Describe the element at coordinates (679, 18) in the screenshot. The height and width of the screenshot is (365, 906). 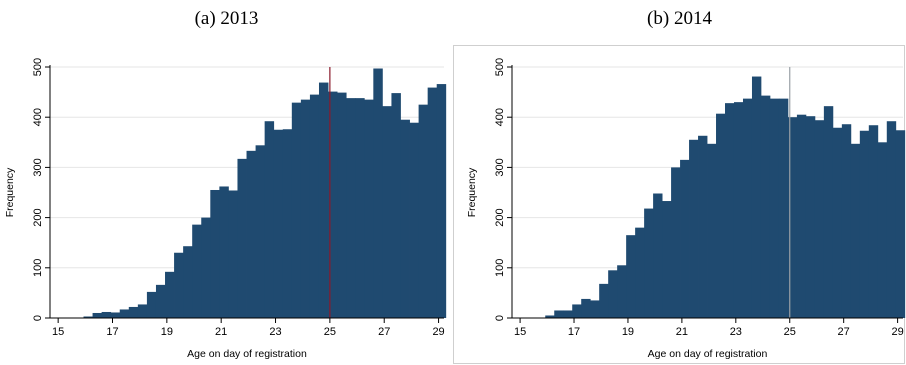
I see `chart-subtitle: (b) 2014` at that location.